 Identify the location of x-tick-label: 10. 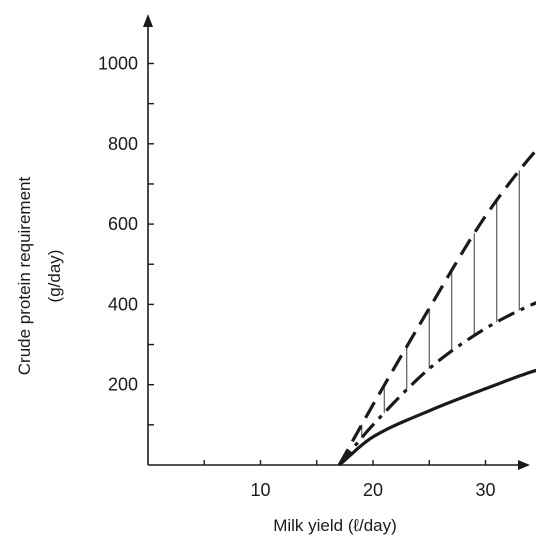
(260, 490).